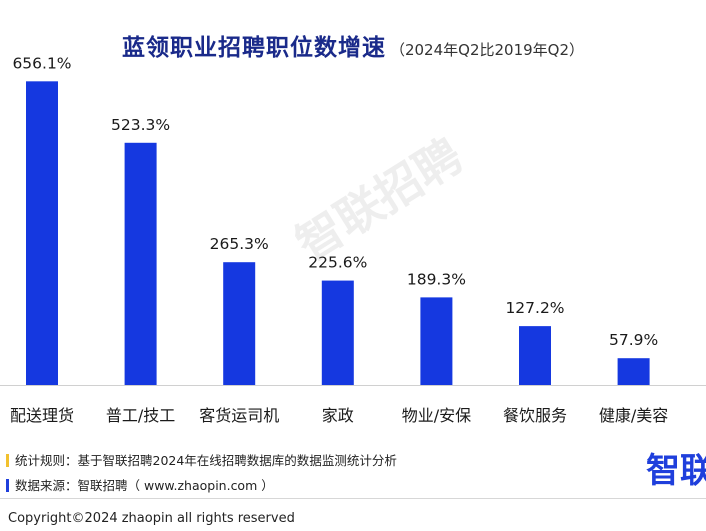 The image size is (706, 531). Describe the element at coordinates (206, 460) in the screenshot. I see `note-rule-text: 统计规则：基于智联招聘2024年在线招聘数据库的数据监测统计分析` at that location.